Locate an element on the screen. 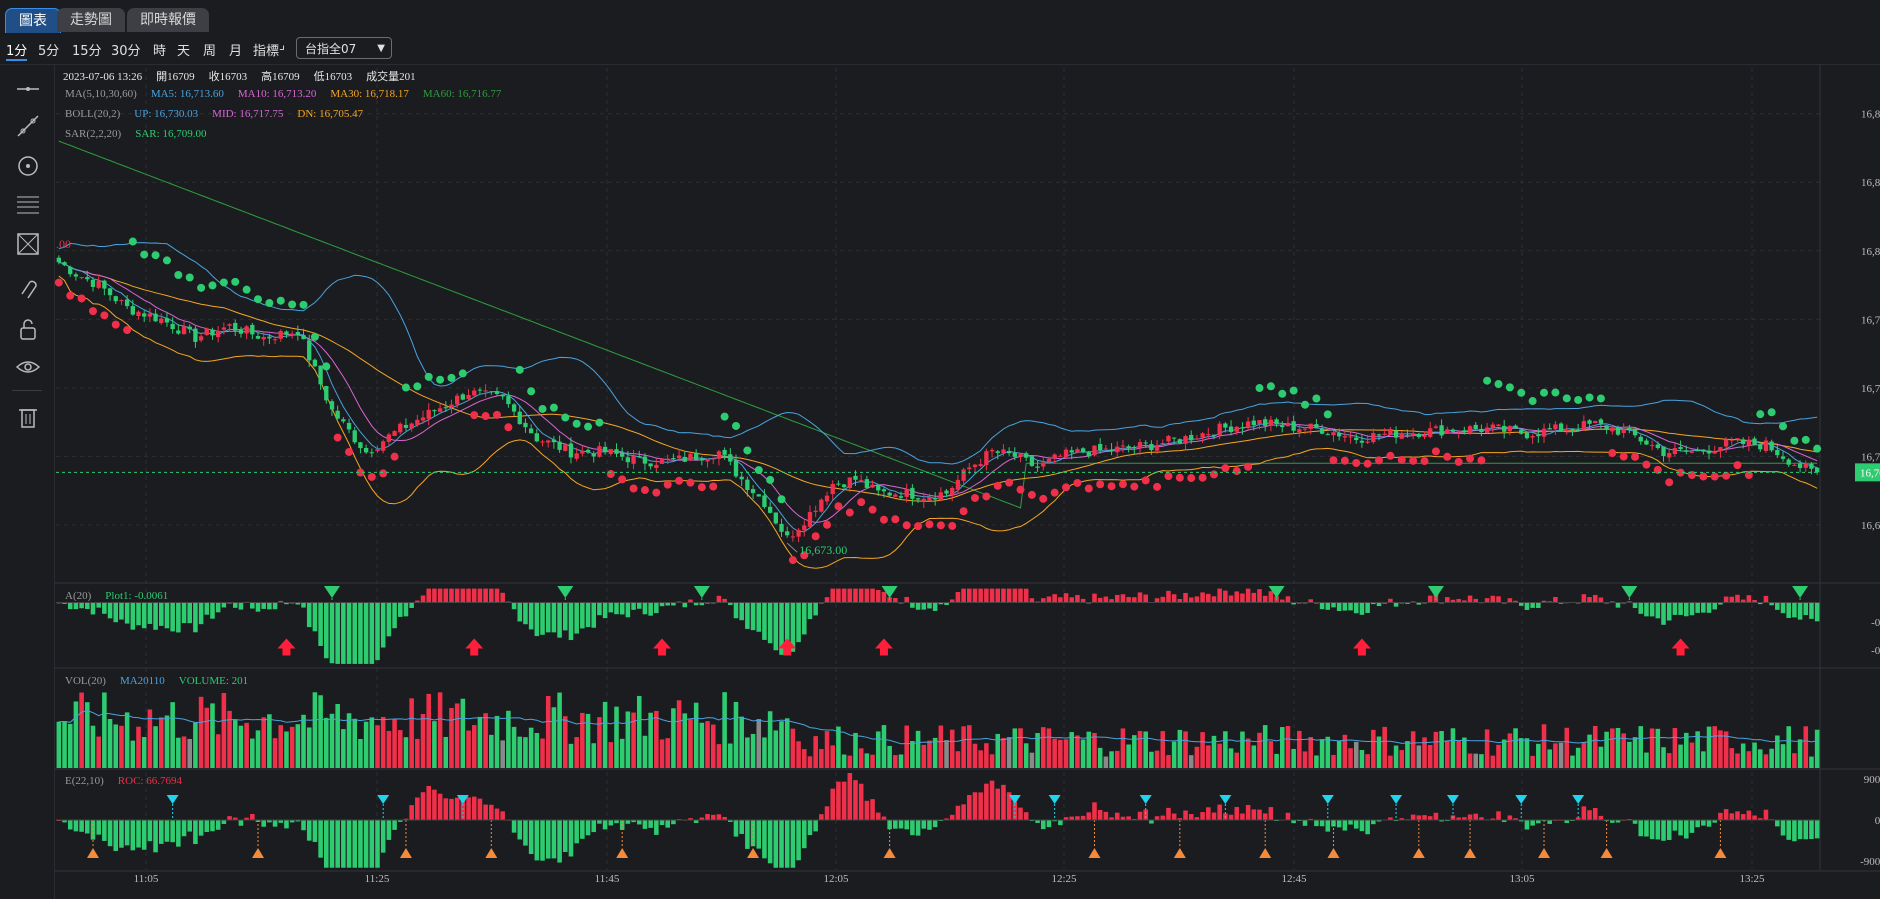 This screenshot has height=899, width=1880. trend-line-icon is located at coordinates (28, 126).